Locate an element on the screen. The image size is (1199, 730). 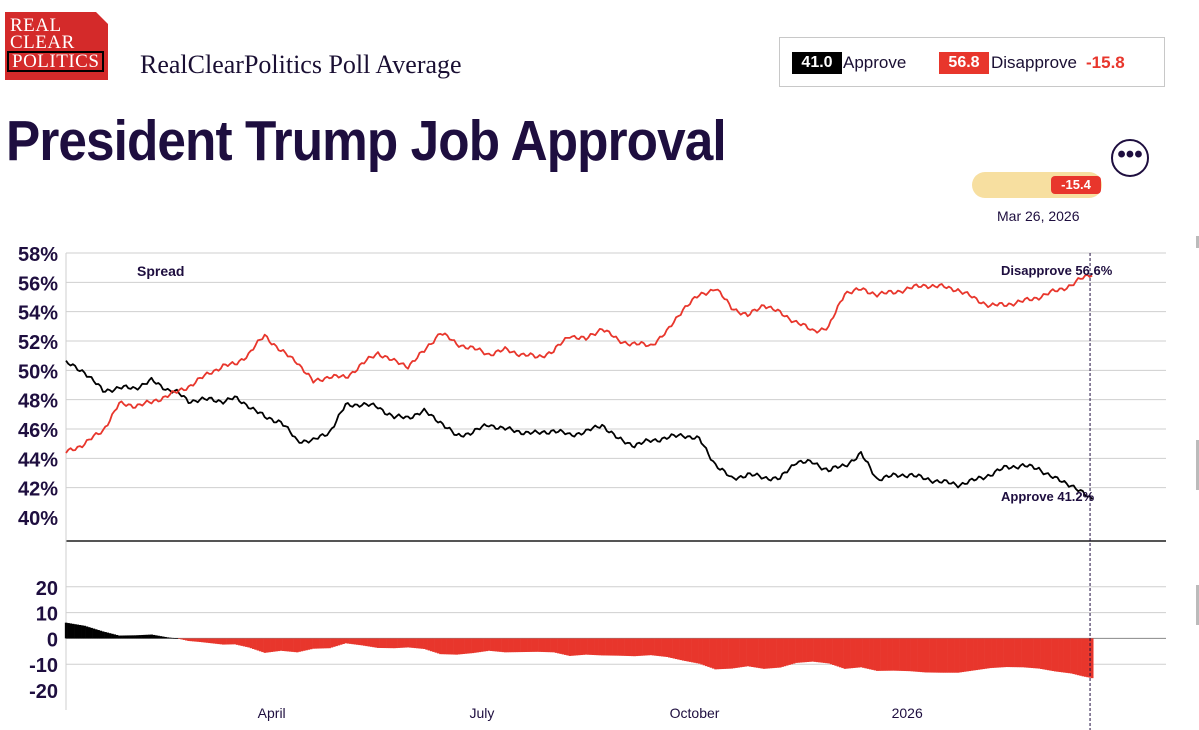
slider-spread-badge: -15.4 is located at coordinates (1076, 185).